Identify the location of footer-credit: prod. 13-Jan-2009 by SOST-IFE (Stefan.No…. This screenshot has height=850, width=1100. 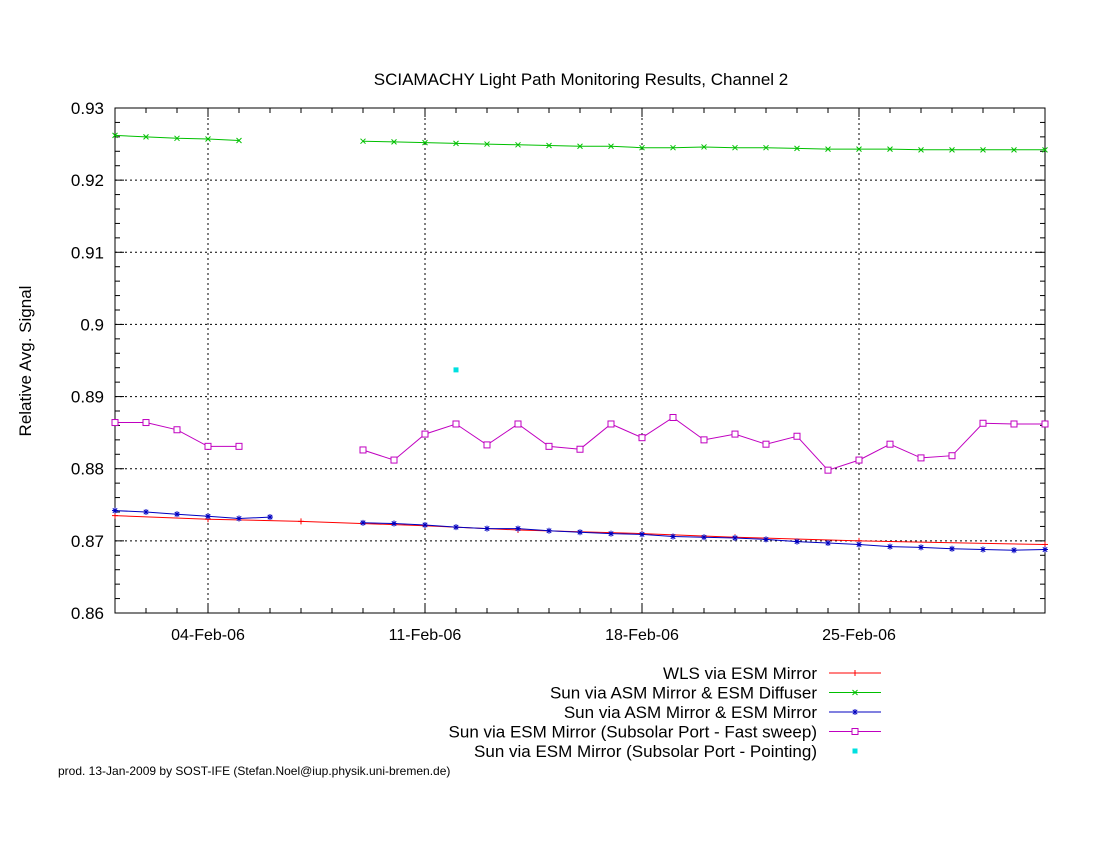
(254, 771).